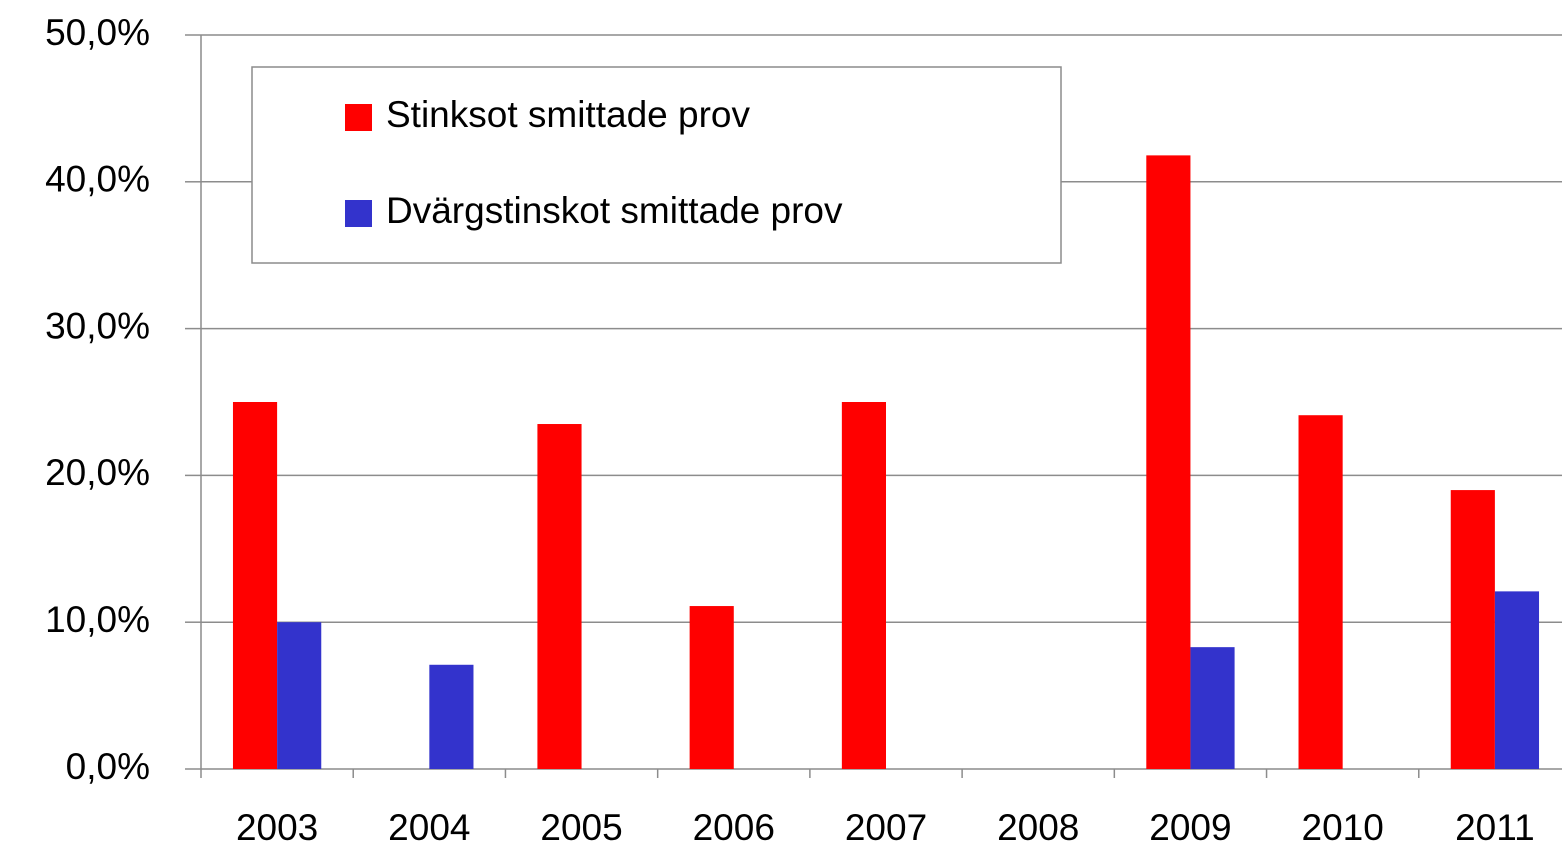 This screenshot has height=849, width=1562. What do you see at coordinates (568, 114) in the screenshot?
I see `legend-label: Stinksot smittade prov` at bounding box center [568, 114].